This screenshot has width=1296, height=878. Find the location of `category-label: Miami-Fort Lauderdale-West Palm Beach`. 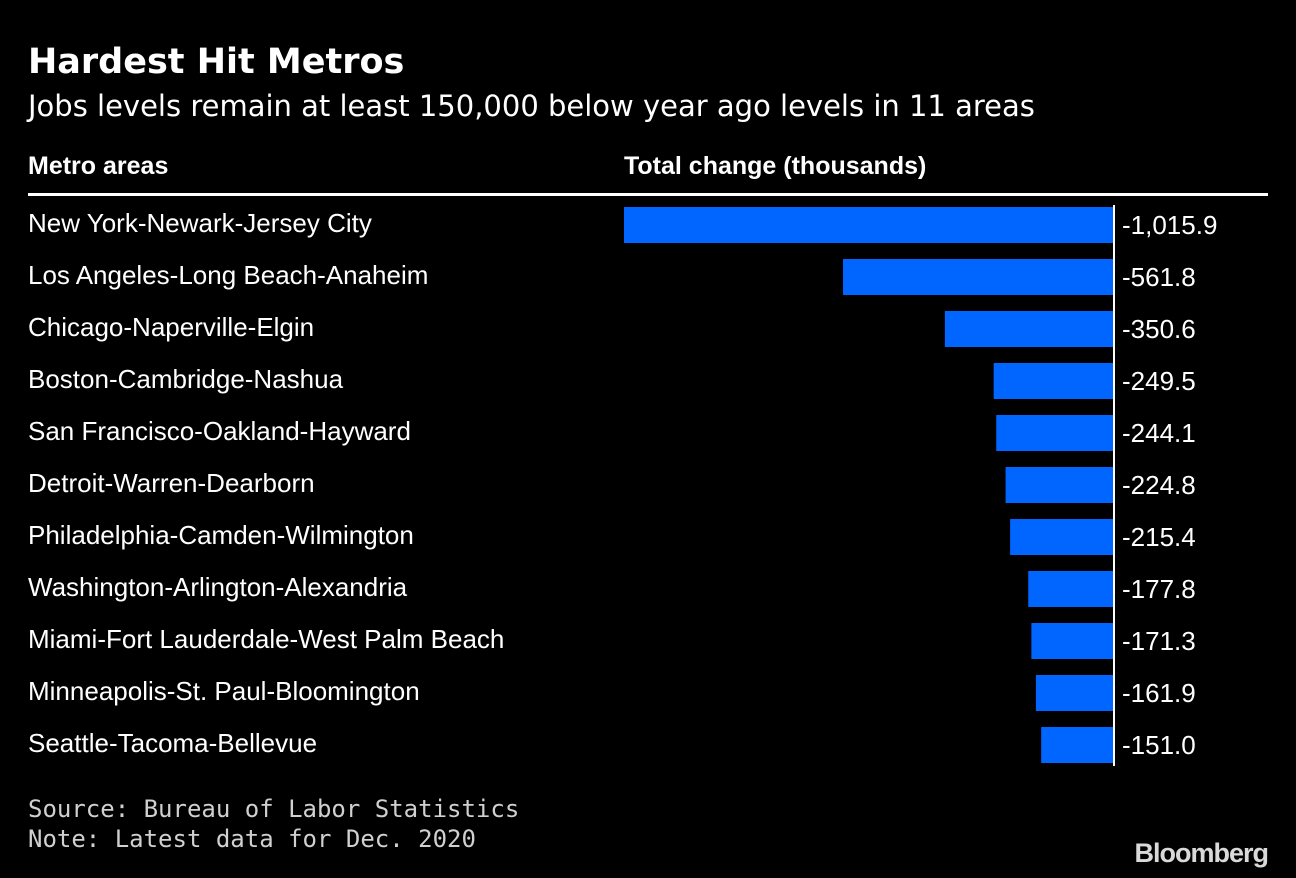

category-label: Miami-Fort Lauderdale-West Palm Beach is located at coordinates (266, 639).